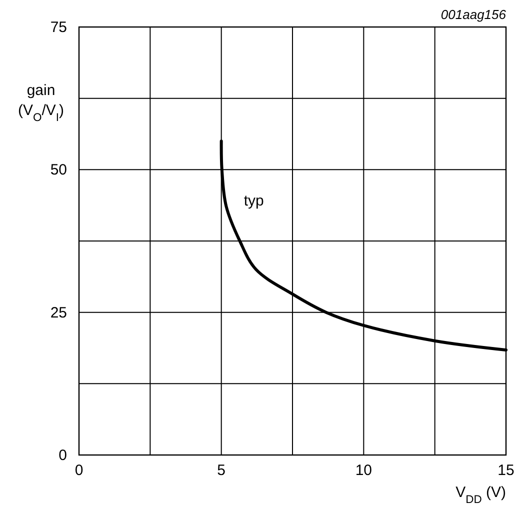  What do you see at coordinates (79, 470) in the screenshot?
I see `x-tick-label: 0` at bounding box center [79, 470].